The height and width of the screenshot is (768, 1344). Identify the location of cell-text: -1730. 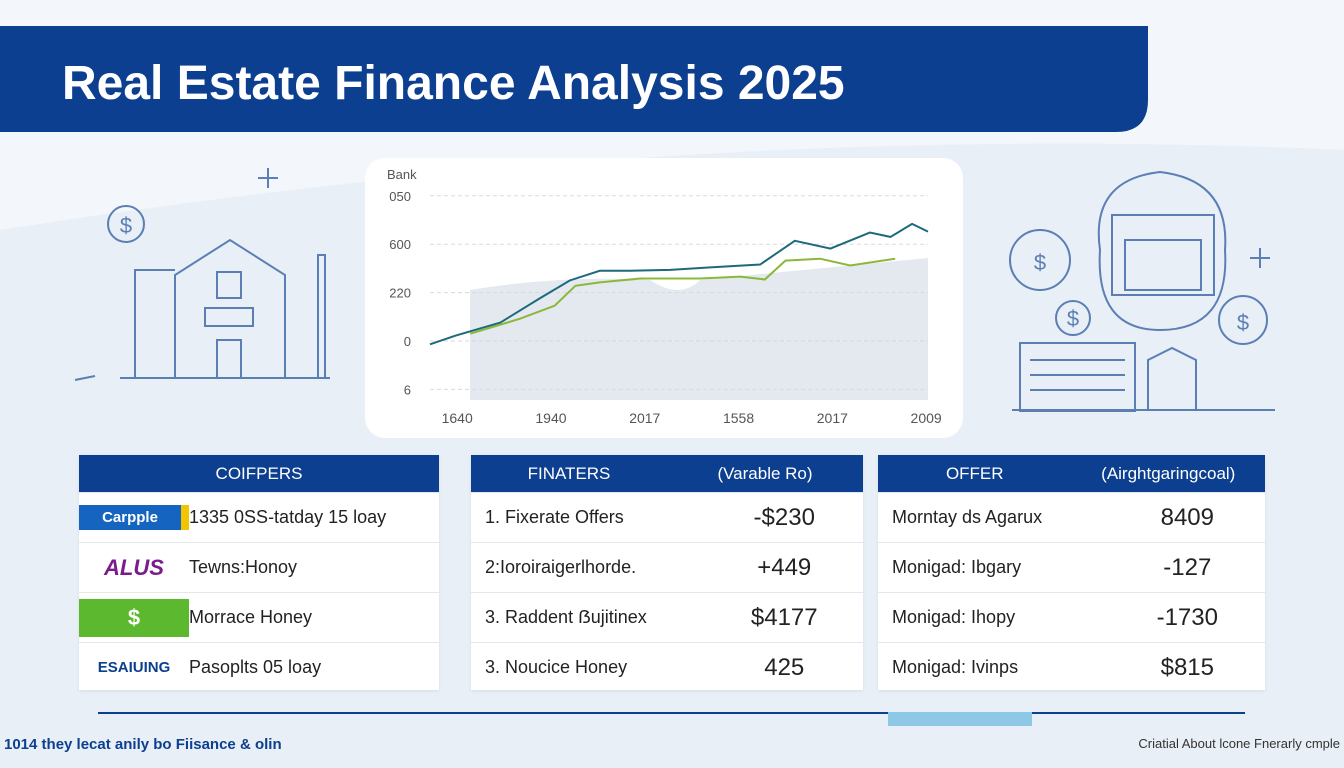
(1187, 617).